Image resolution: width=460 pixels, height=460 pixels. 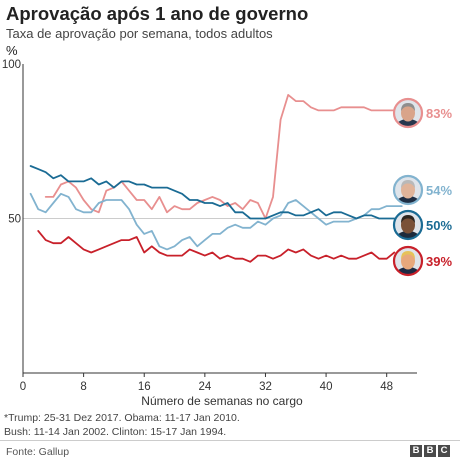 I want to click on end-label-clinton: 54%, so click(x=439, y=190).